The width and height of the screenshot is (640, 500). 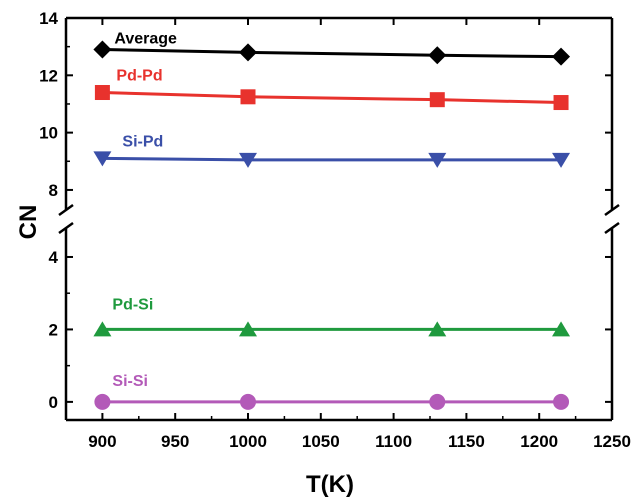 I want to click on y-tick-label: 4, so click(x=54, y=257).